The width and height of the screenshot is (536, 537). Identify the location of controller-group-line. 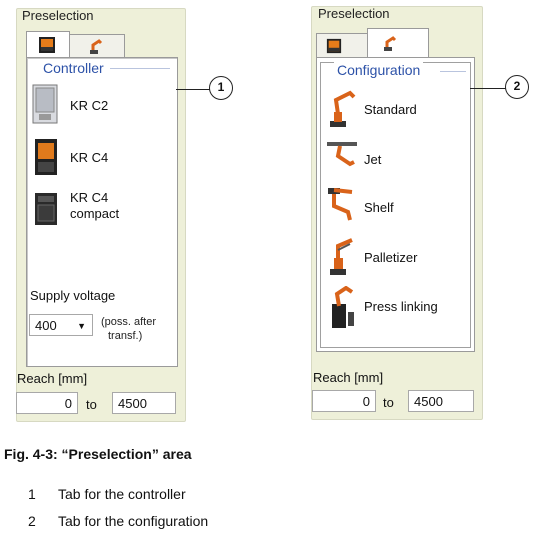
(140, 68).